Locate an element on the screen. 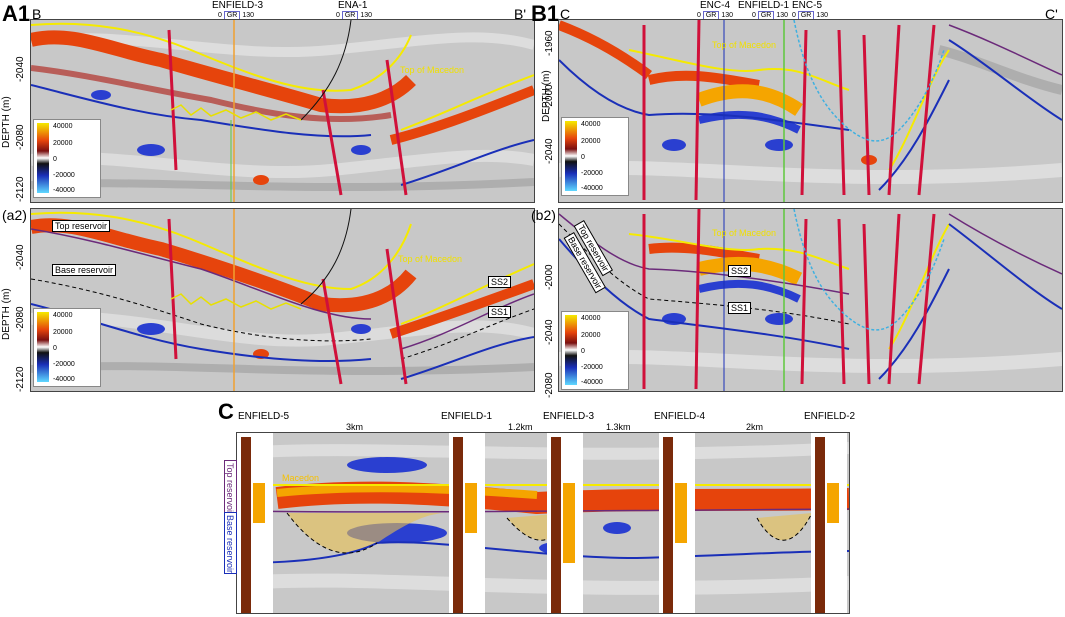 This screenshot has width=1065, height=617. track-label-base-reservoir-c: Base reservoir is located at coordinates (230, 543).